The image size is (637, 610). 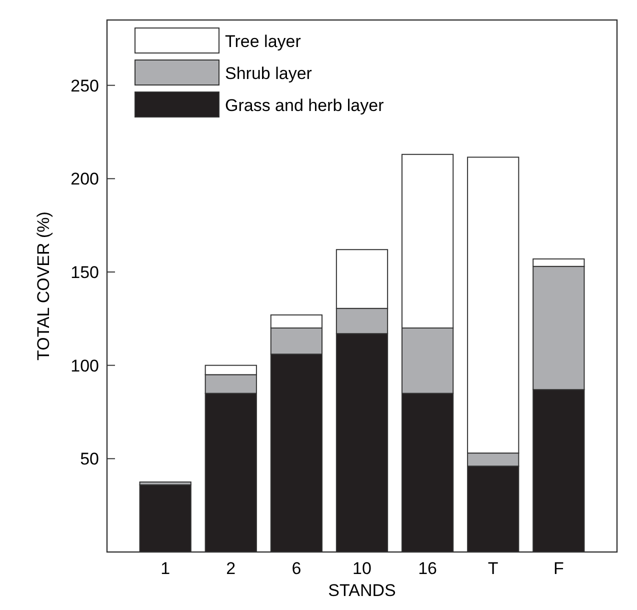 I want to click on x-tick-label: 6, so click(x=297, y=568).